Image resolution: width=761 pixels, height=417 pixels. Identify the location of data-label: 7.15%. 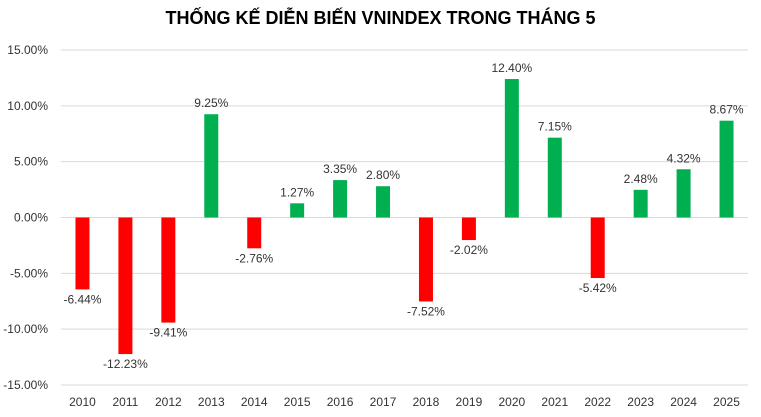
(555, 127).